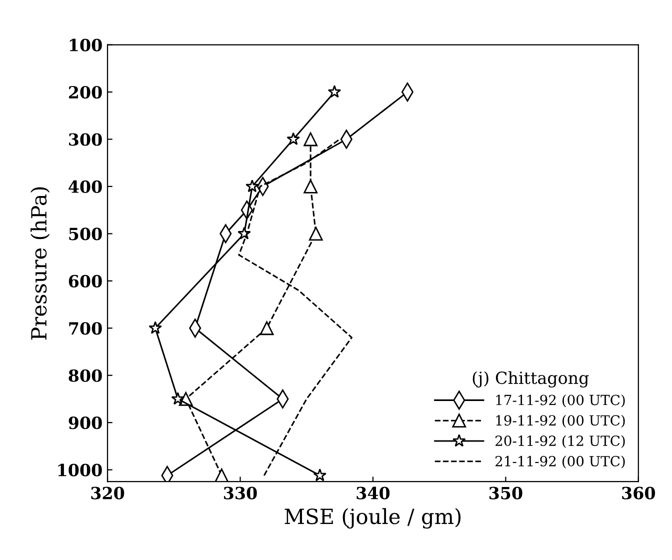 The width and height of the screenshot is (672, 560). Describe the element at coordinates (85, 281) in the screenshot. I see `y-tick-label: 600` at that location.